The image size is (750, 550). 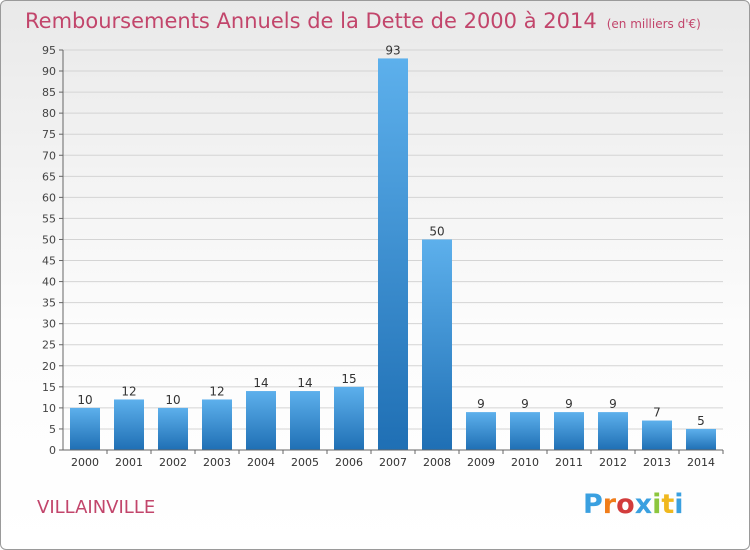 I want to click on y-tick-label: 30, so click(x=49, y=324).